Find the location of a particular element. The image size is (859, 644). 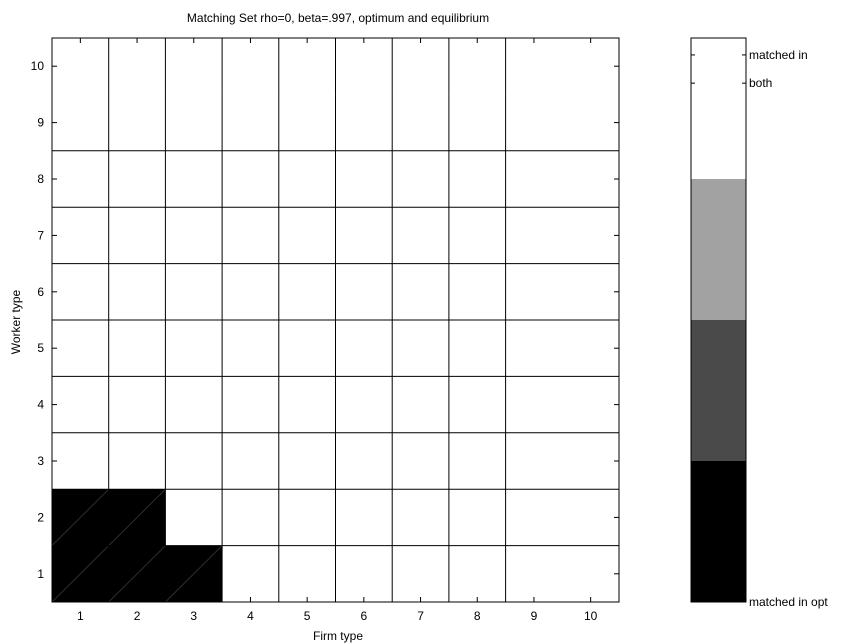

colorbar-frame is located at coordinates (718, 320).